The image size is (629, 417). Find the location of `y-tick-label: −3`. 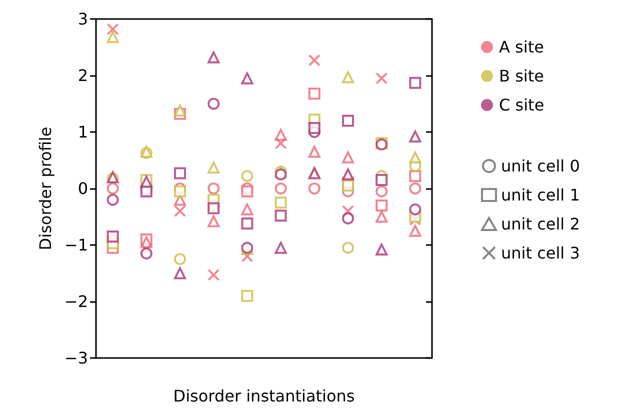

y-tick-label: −3 is located at coordinates (76, 358).